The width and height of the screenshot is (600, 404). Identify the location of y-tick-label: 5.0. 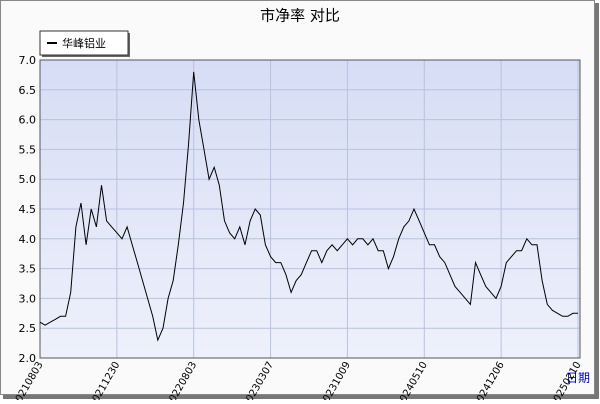
(28, 179).